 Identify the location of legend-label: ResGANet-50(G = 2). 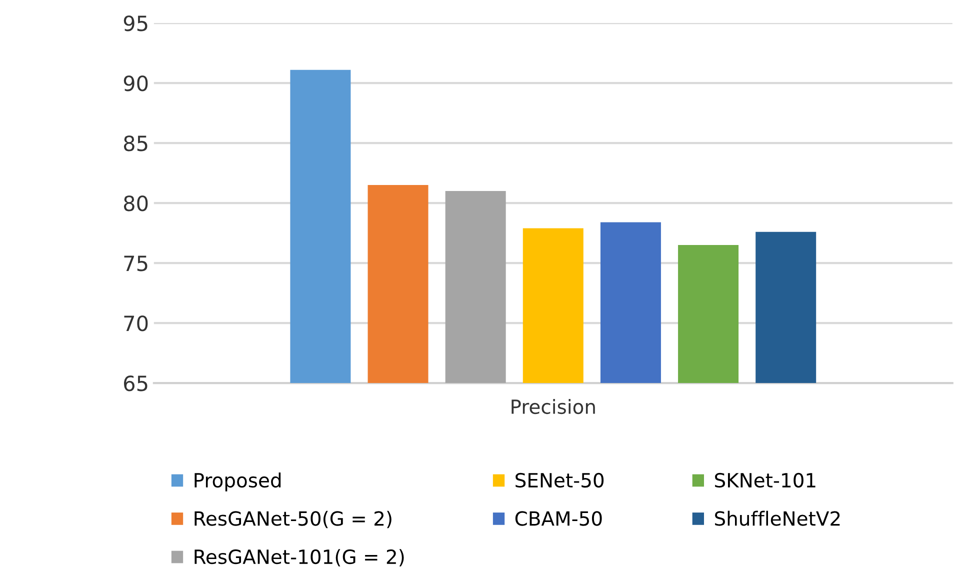
(293, 519).